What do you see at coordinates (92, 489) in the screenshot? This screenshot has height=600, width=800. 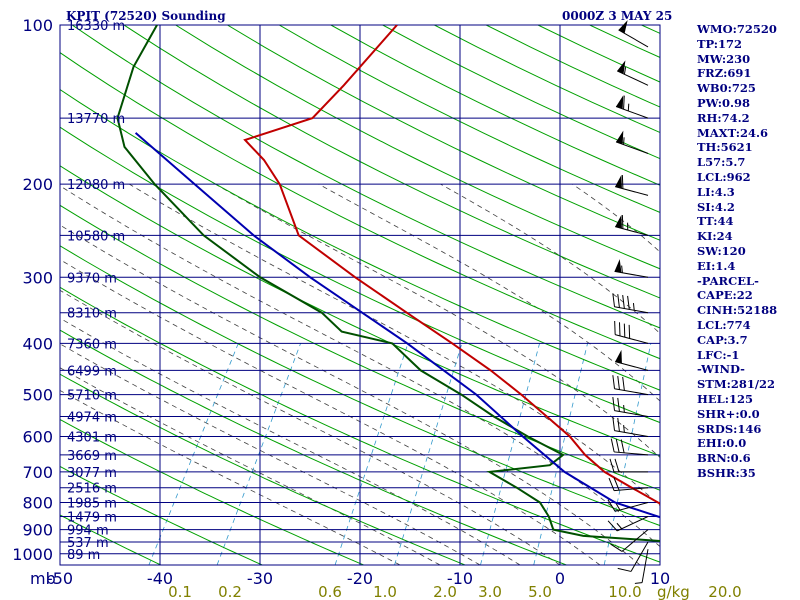 I see `height-label: 2516 m` at bounding box center [92, 489].